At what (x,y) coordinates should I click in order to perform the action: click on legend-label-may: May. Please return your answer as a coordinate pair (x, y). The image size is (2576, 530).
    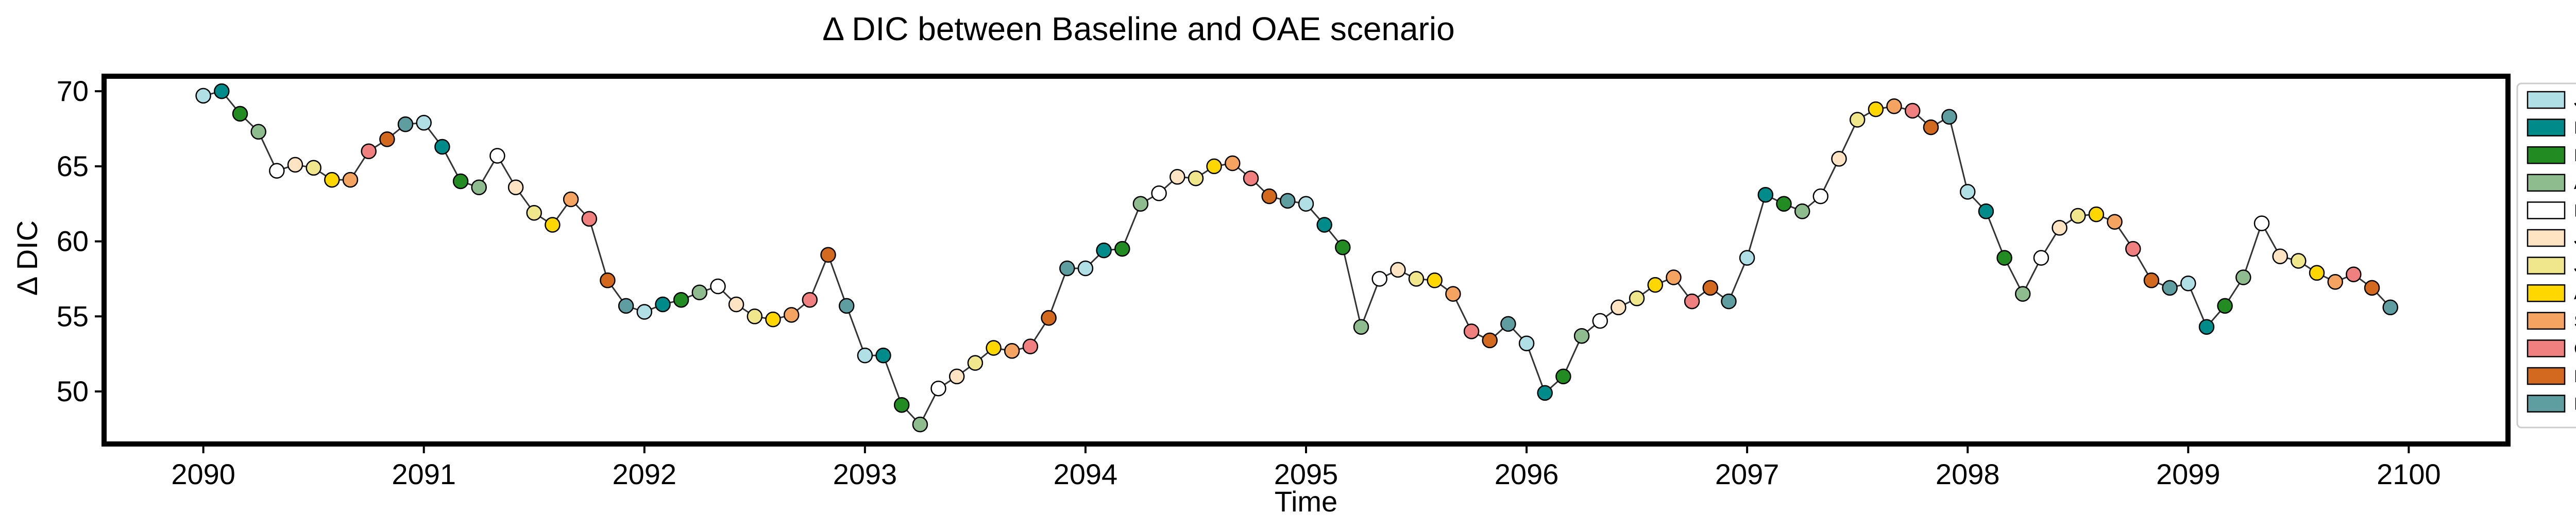
    Looking at the image, I should click on (2575, 210).